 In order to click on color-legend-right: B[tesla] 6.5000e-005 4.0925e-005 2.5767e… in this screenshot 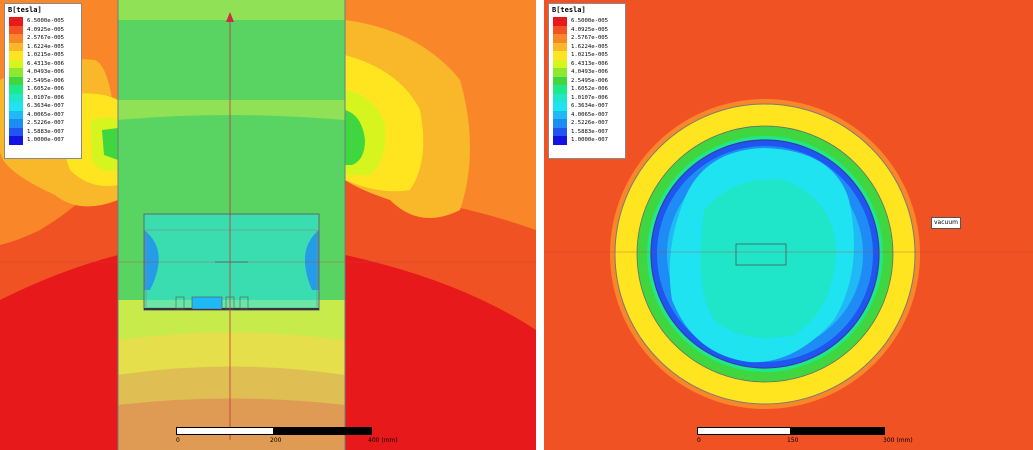, I will do `click(587, 81)`.